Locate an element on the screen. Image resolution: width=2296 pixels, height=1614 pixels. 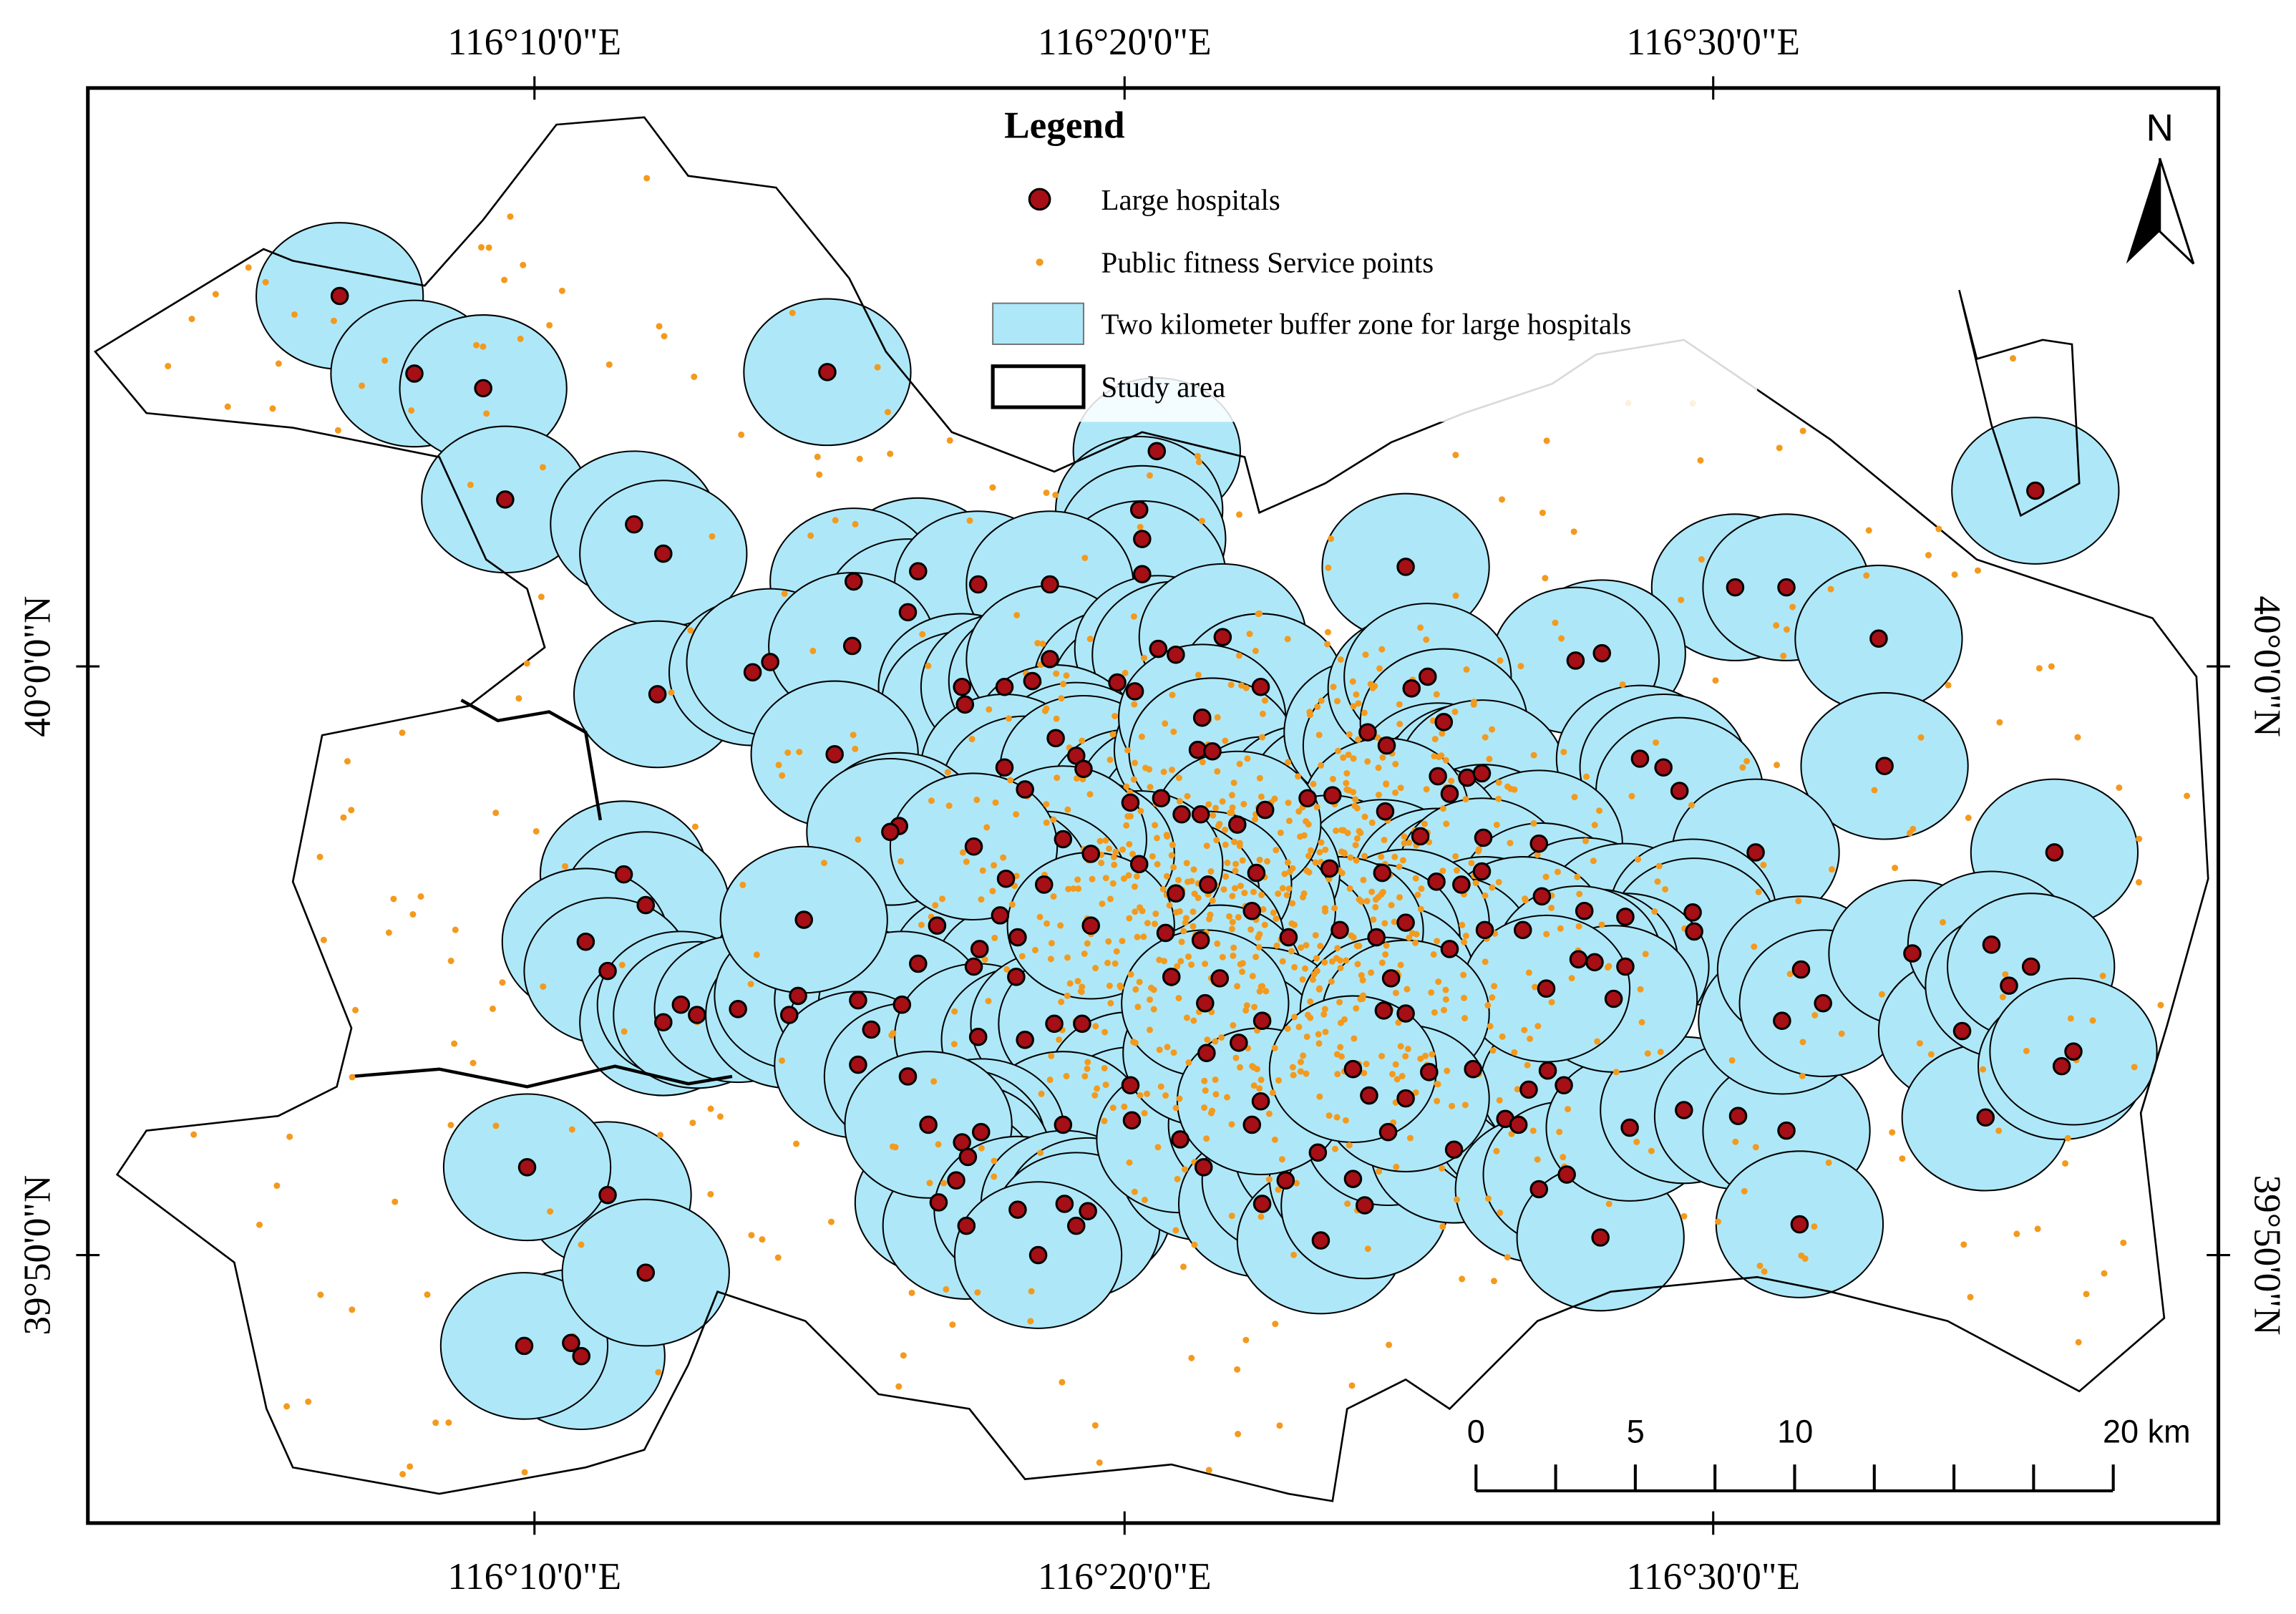
scale-bar-ticks is located at coordinates (1794, 1477).